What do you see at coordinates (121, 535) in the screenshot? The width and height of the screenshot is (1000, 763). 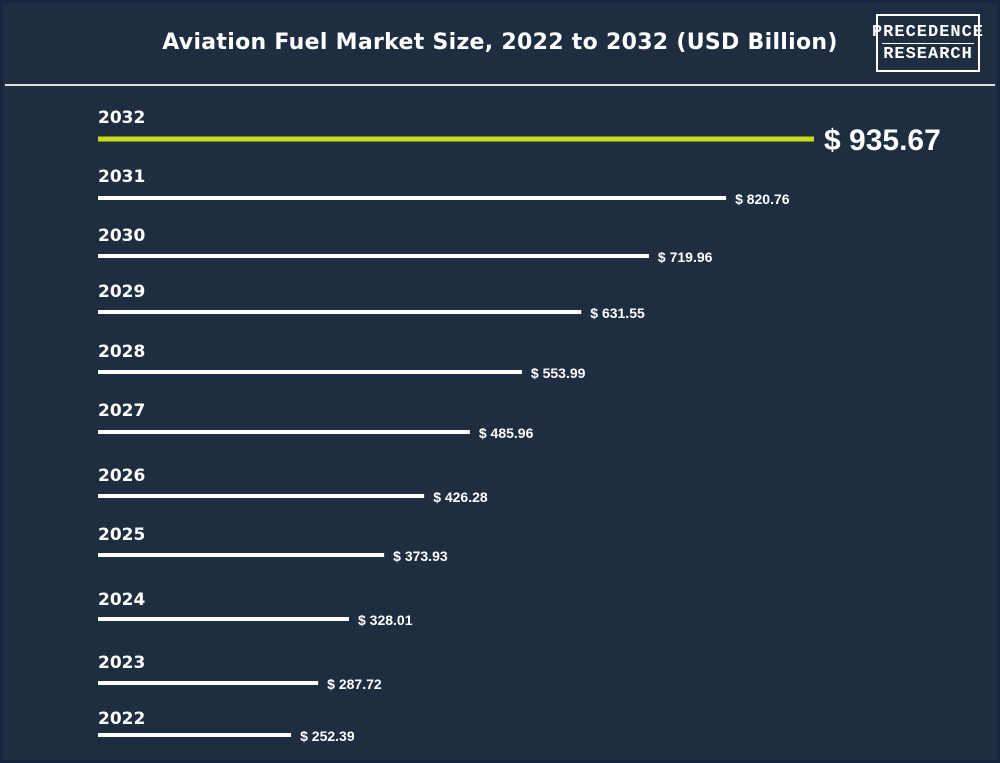 I see `year-label: 2025` at bounding box center [121, 535].